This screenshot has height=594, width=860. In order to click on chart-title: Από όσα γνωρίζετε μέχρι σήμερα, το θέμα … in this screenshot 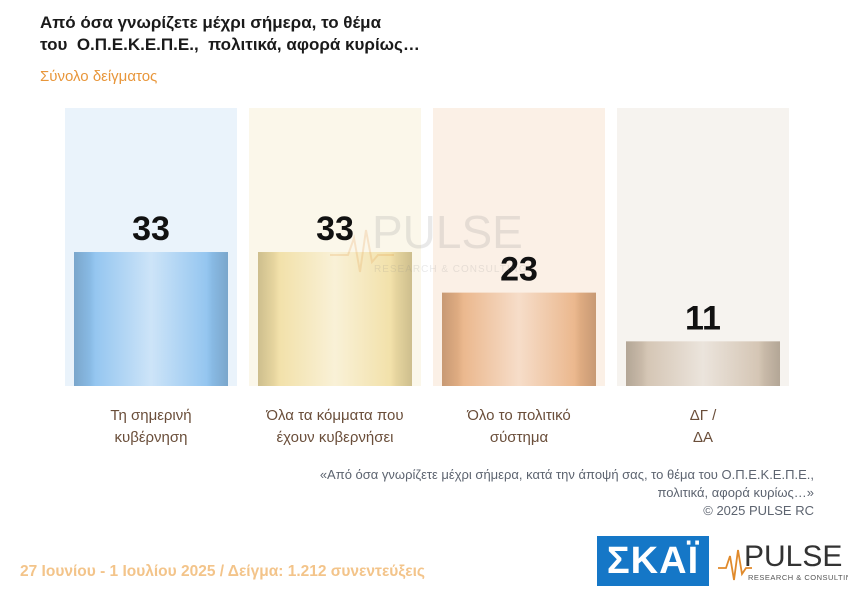, I will do `click(300, 34)`.